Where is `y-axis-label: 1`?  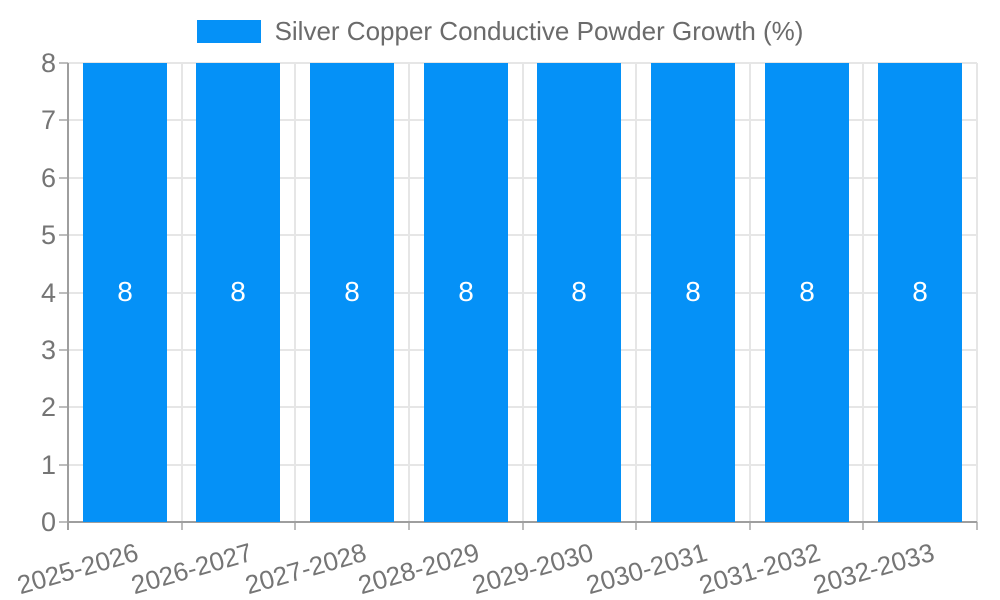
y-axis-label: 1 is located at coordinates (48, 464).